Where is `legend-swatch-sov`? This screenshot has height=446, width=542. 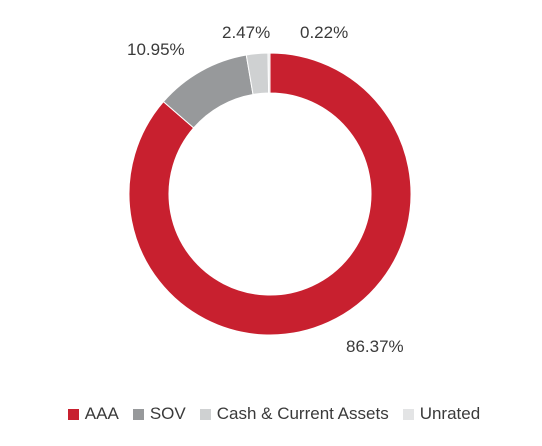 legend-swatch-sov is located at coordinates (138, 414).